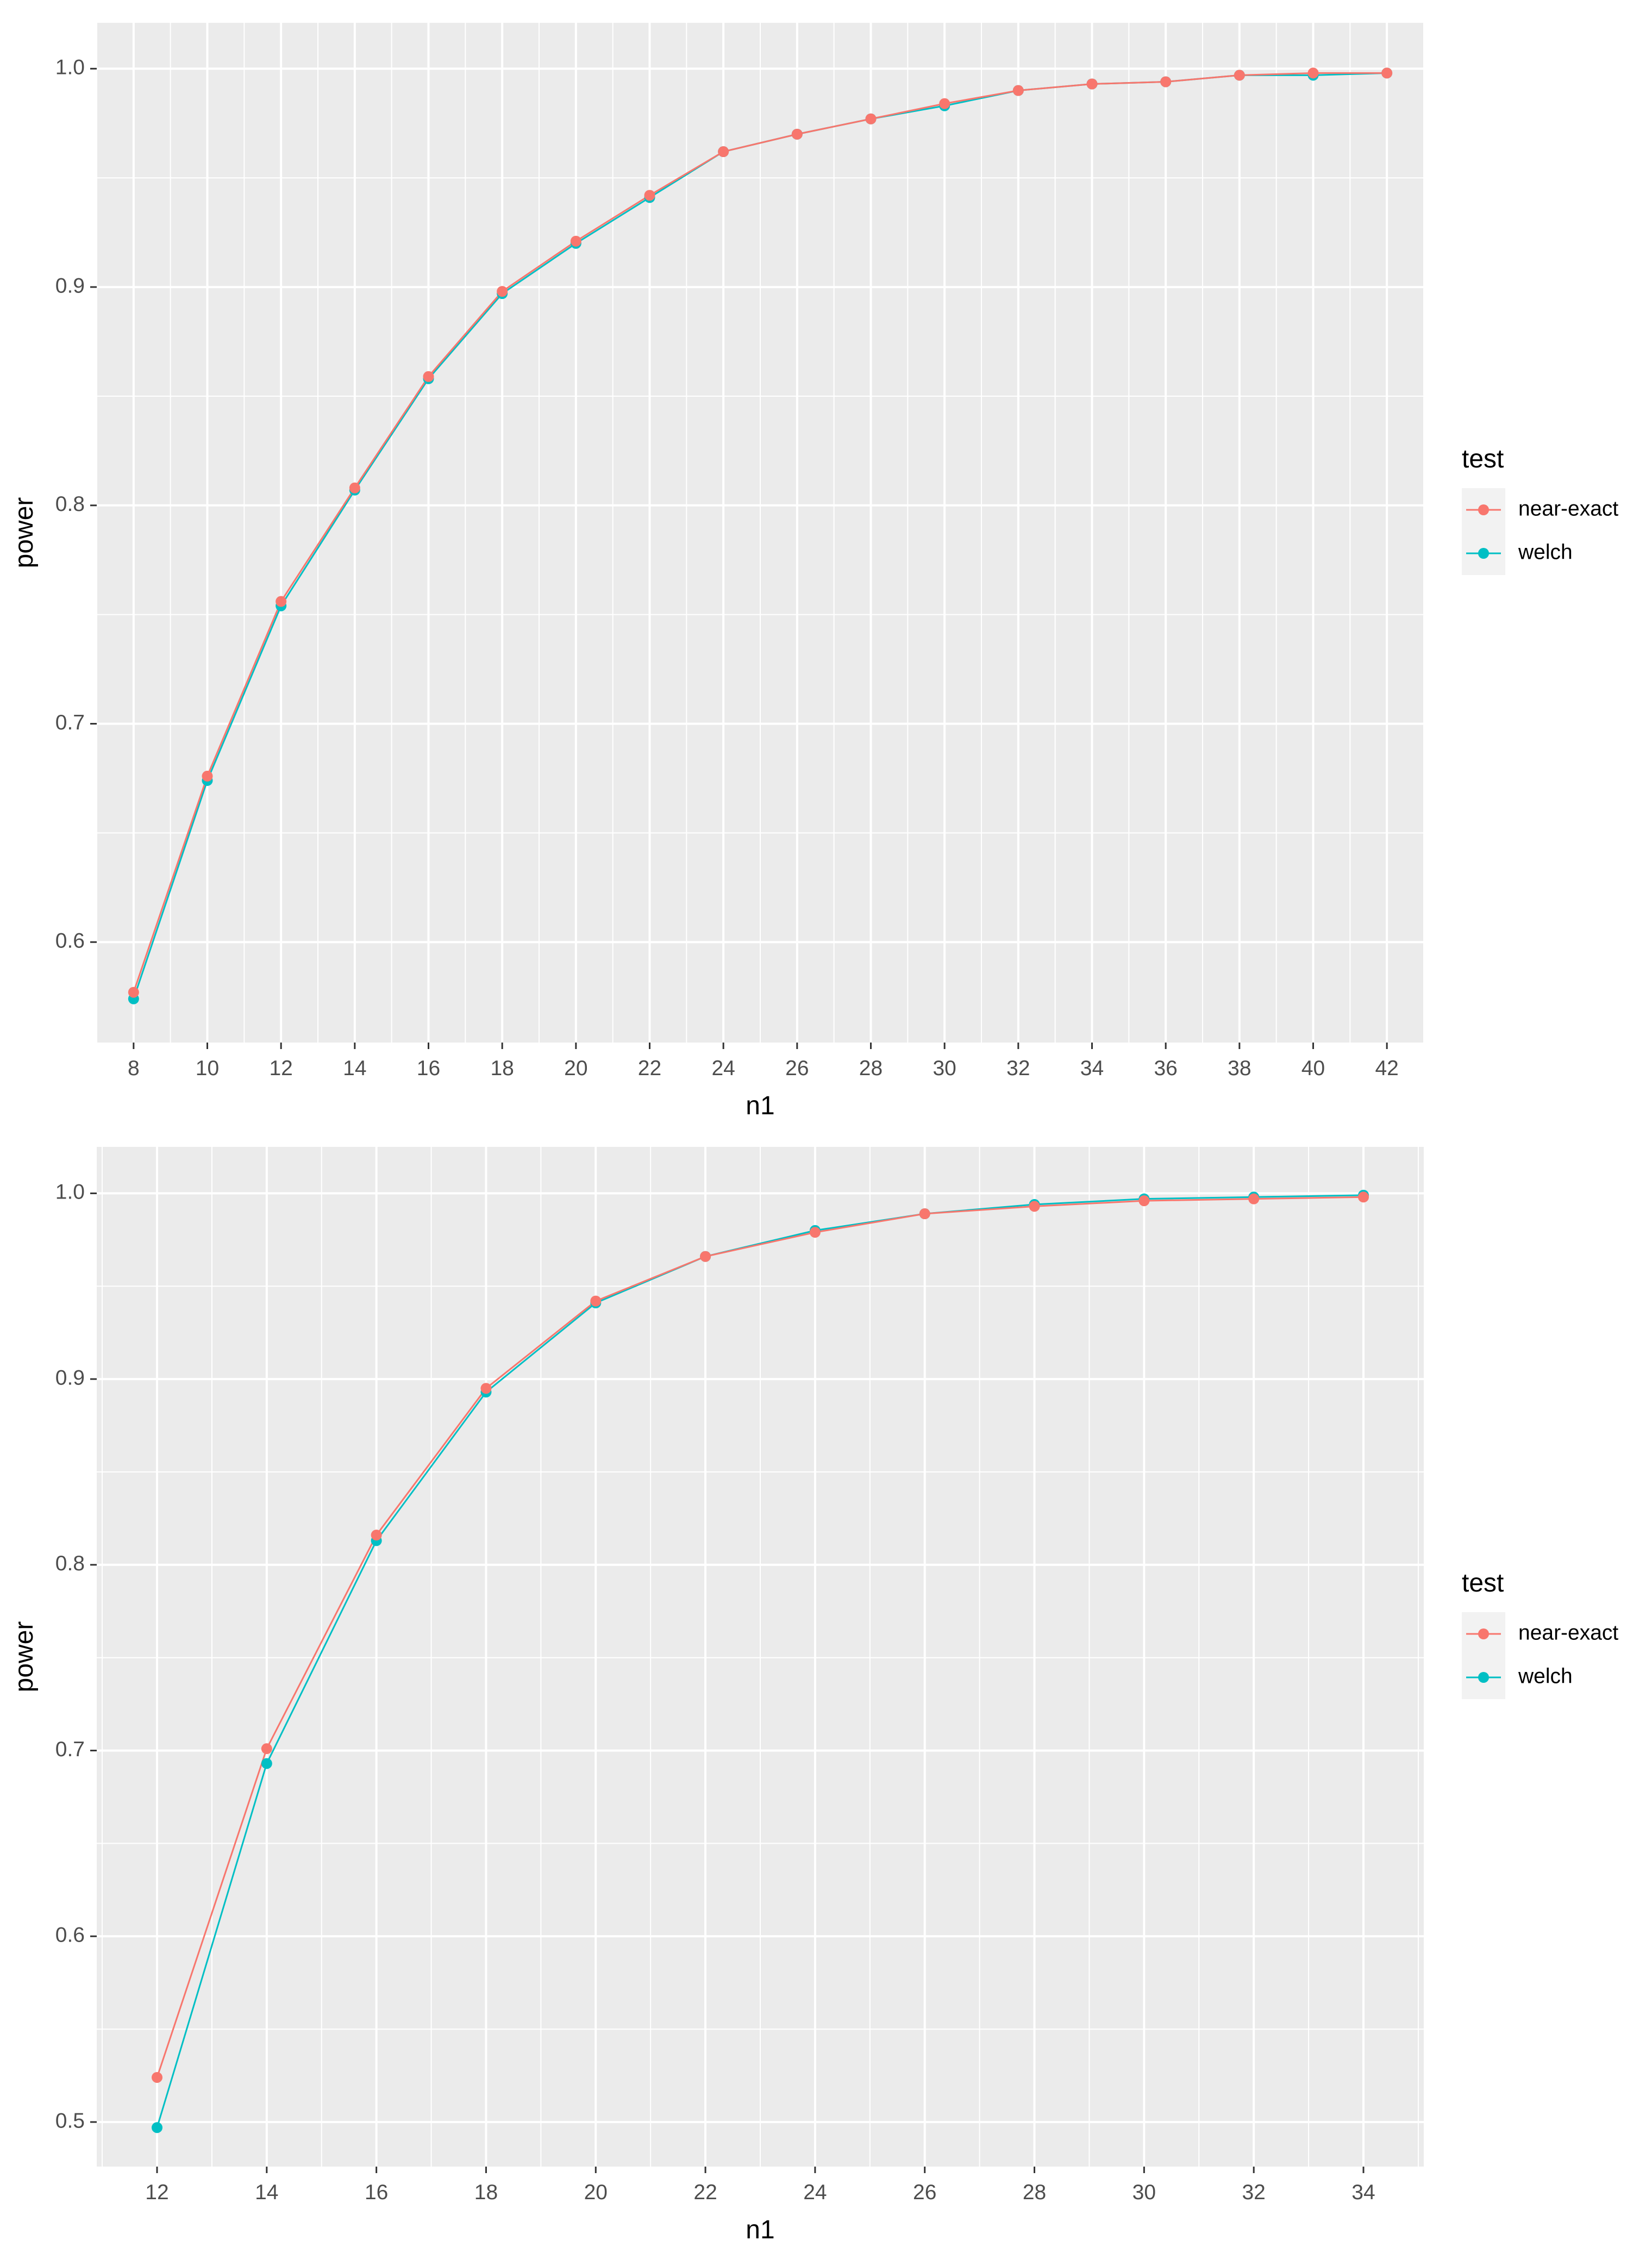 The width and height of the screenshot is (1652, 2259). I want to click on y-tick-label: 0.9, so click(70, 1378).